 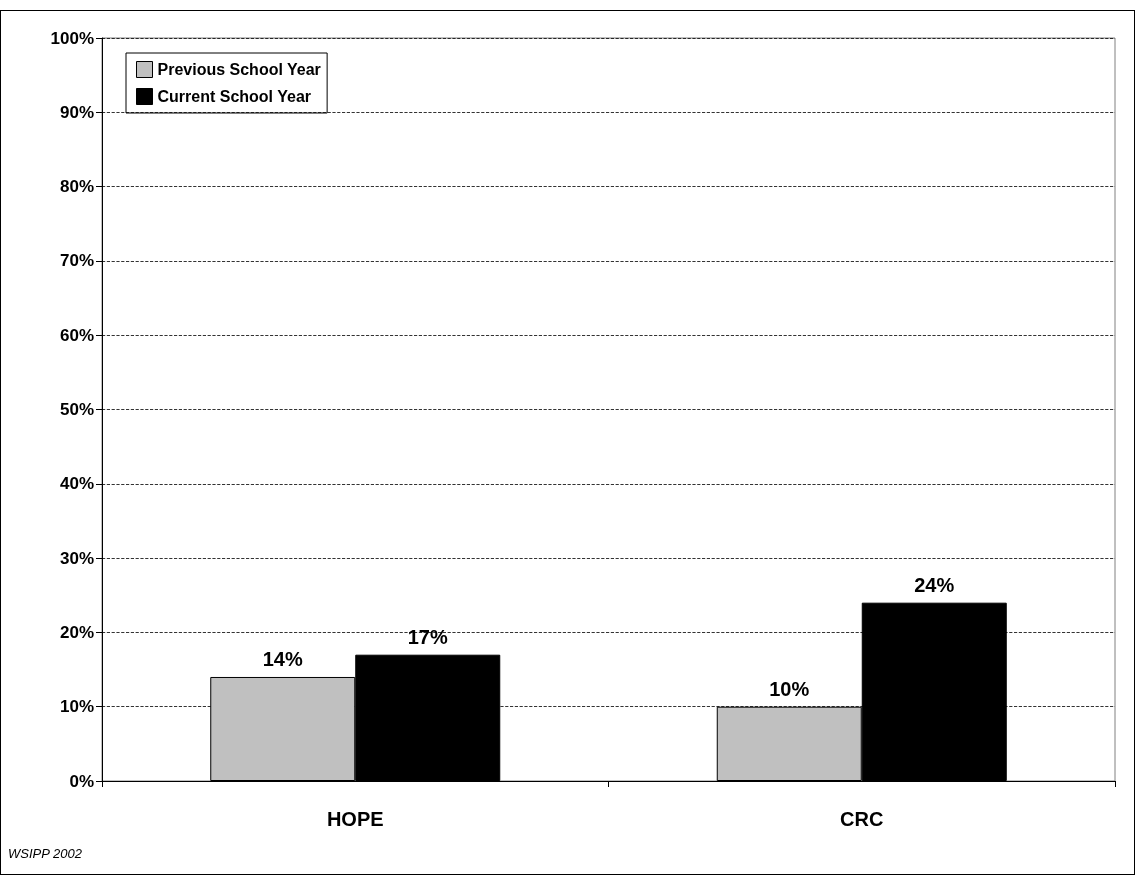 I want to click on data-label: 24%, so click(x=934, y=584).